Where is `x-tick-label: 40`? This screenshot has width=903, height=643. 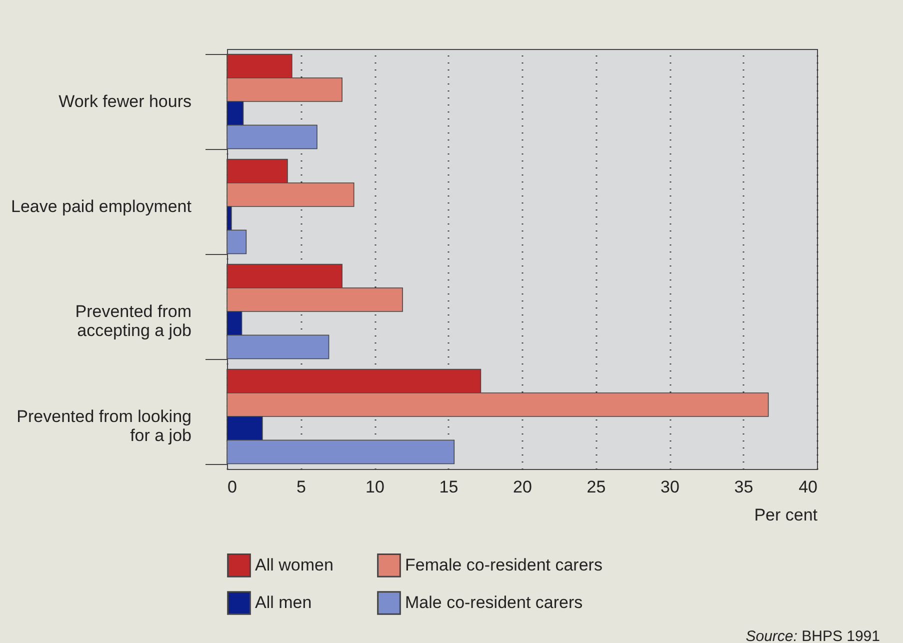
x-tick-label: 40 is located at coordinates (808, 487).